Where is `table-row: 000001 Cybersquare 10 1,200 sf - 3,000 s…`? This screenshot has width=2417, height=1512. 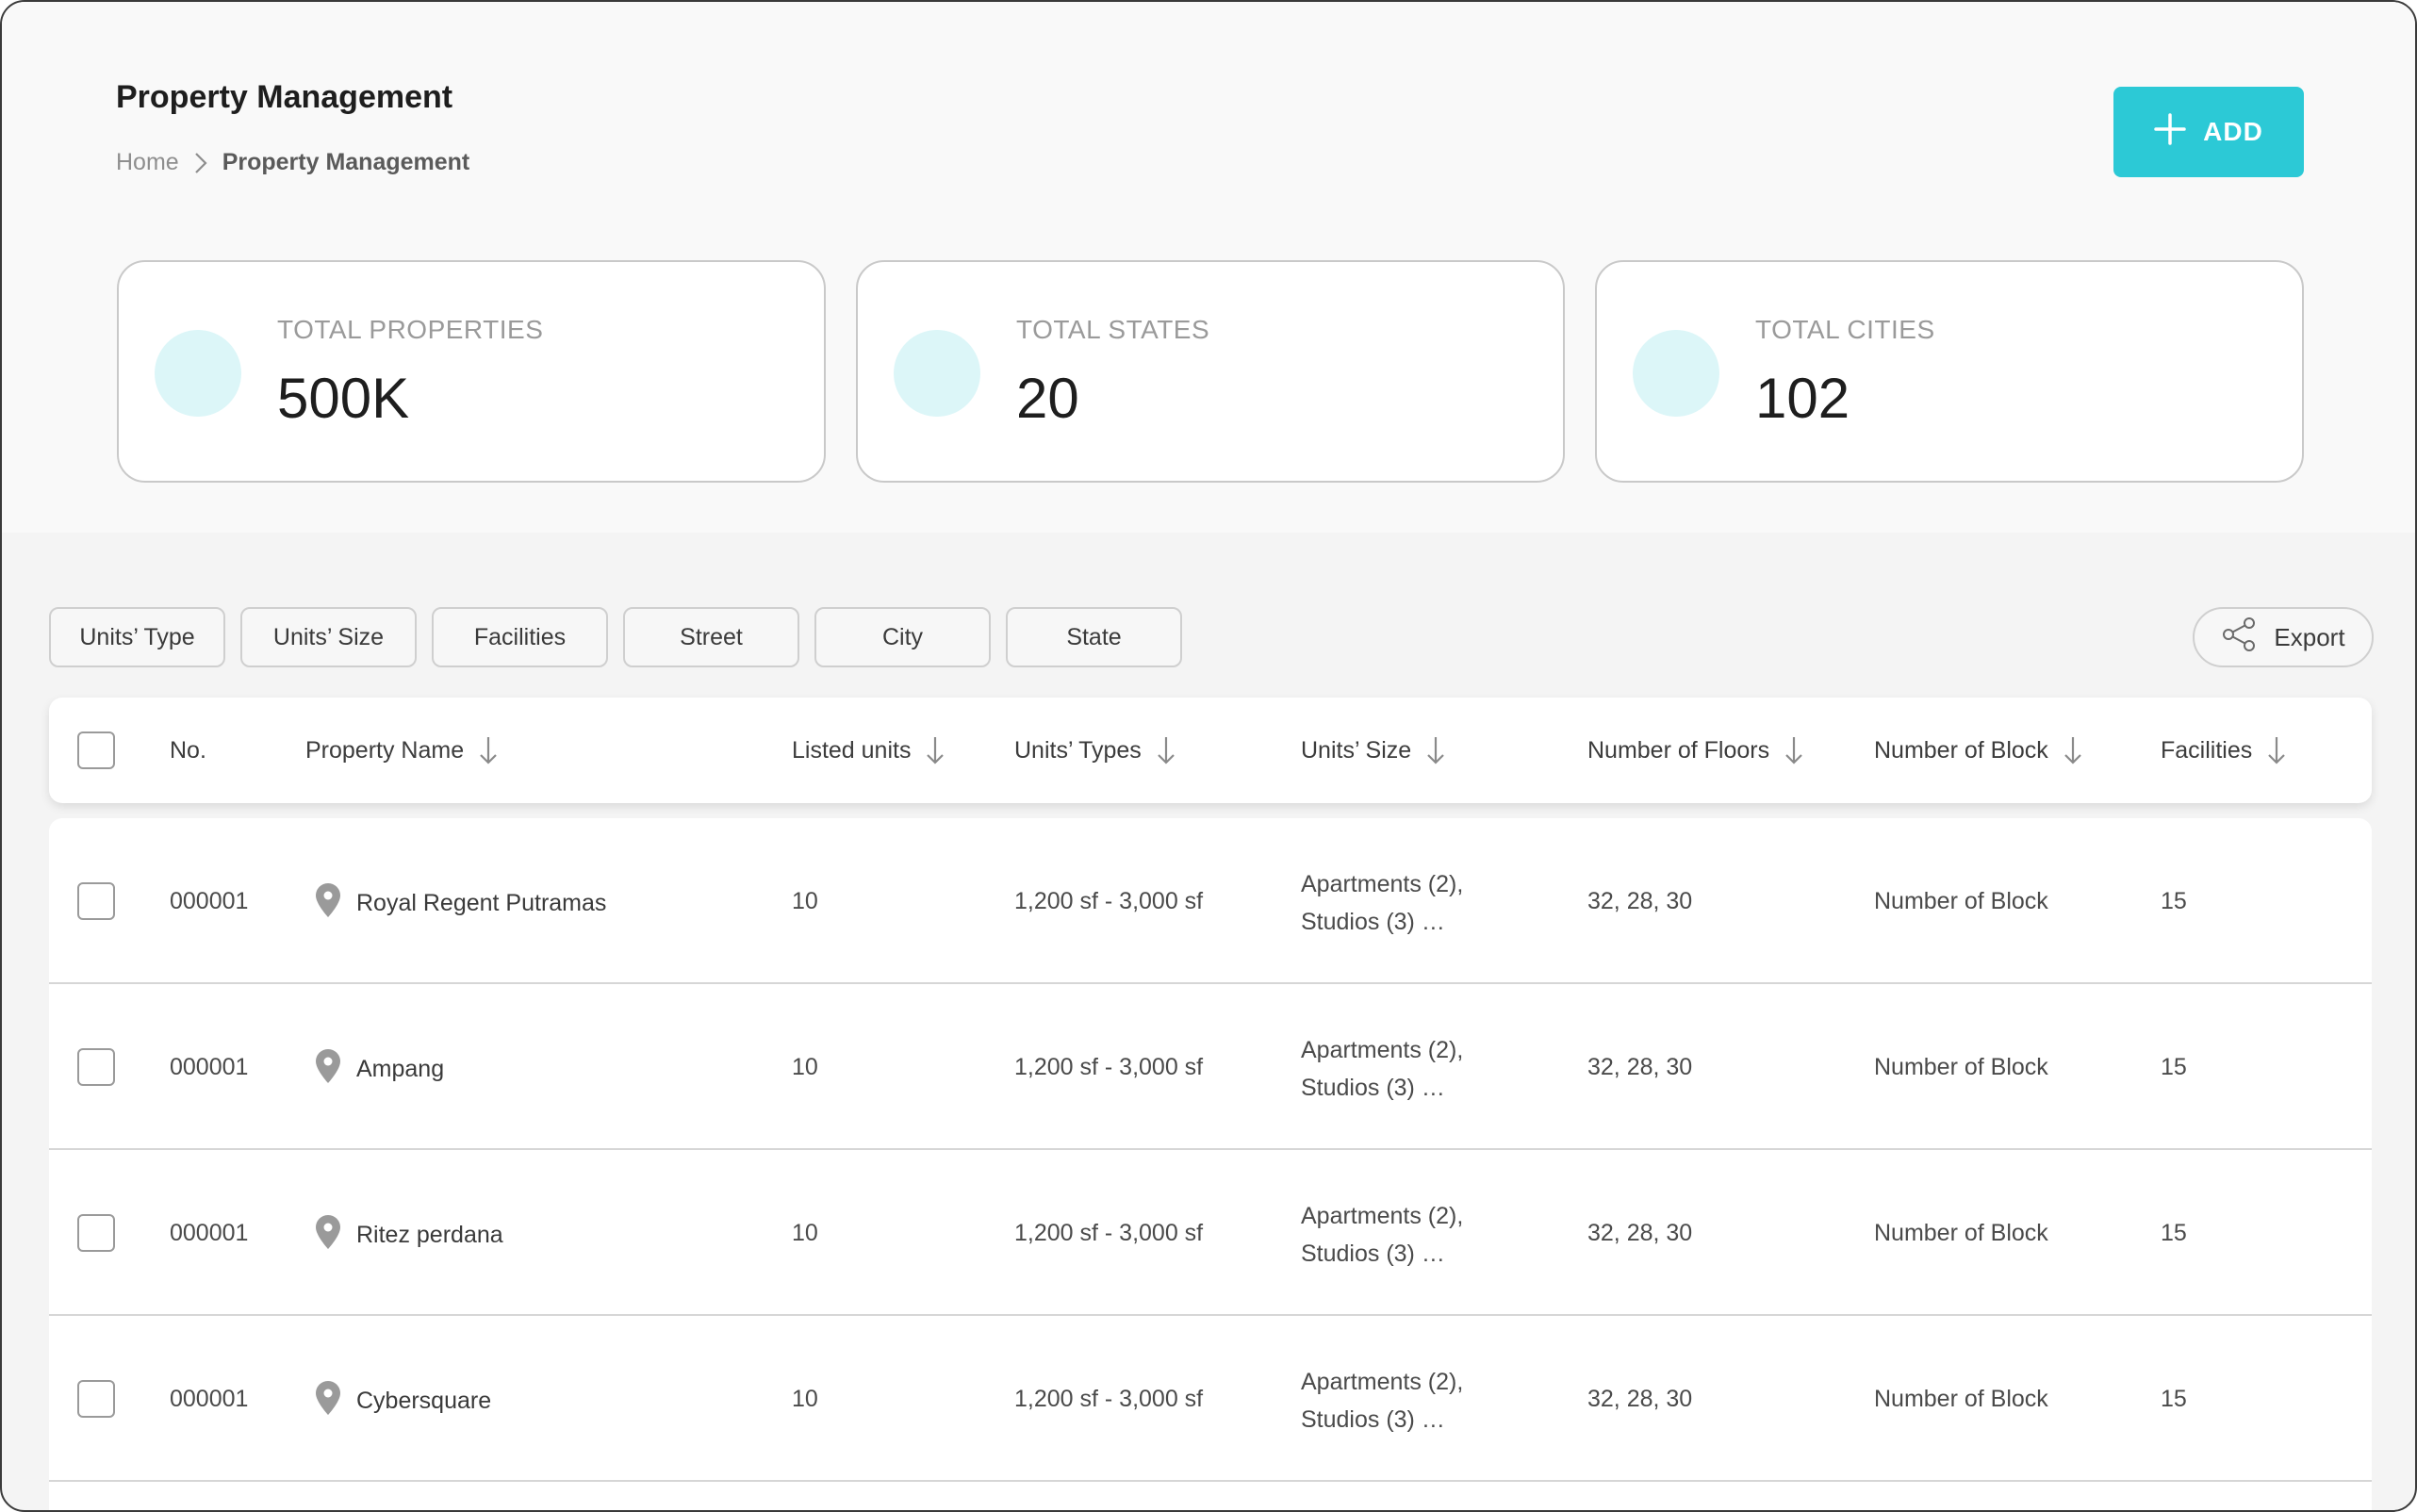 table-row: 000001 Cybersquare 10 1,200 sf - 3,000 s… is located at coordinates (1210, 1399).